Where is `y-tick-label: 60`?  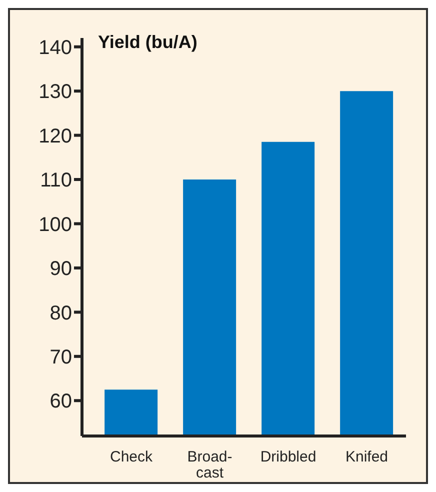 y-tick-label: 60 is located at coordinates (61, 401).